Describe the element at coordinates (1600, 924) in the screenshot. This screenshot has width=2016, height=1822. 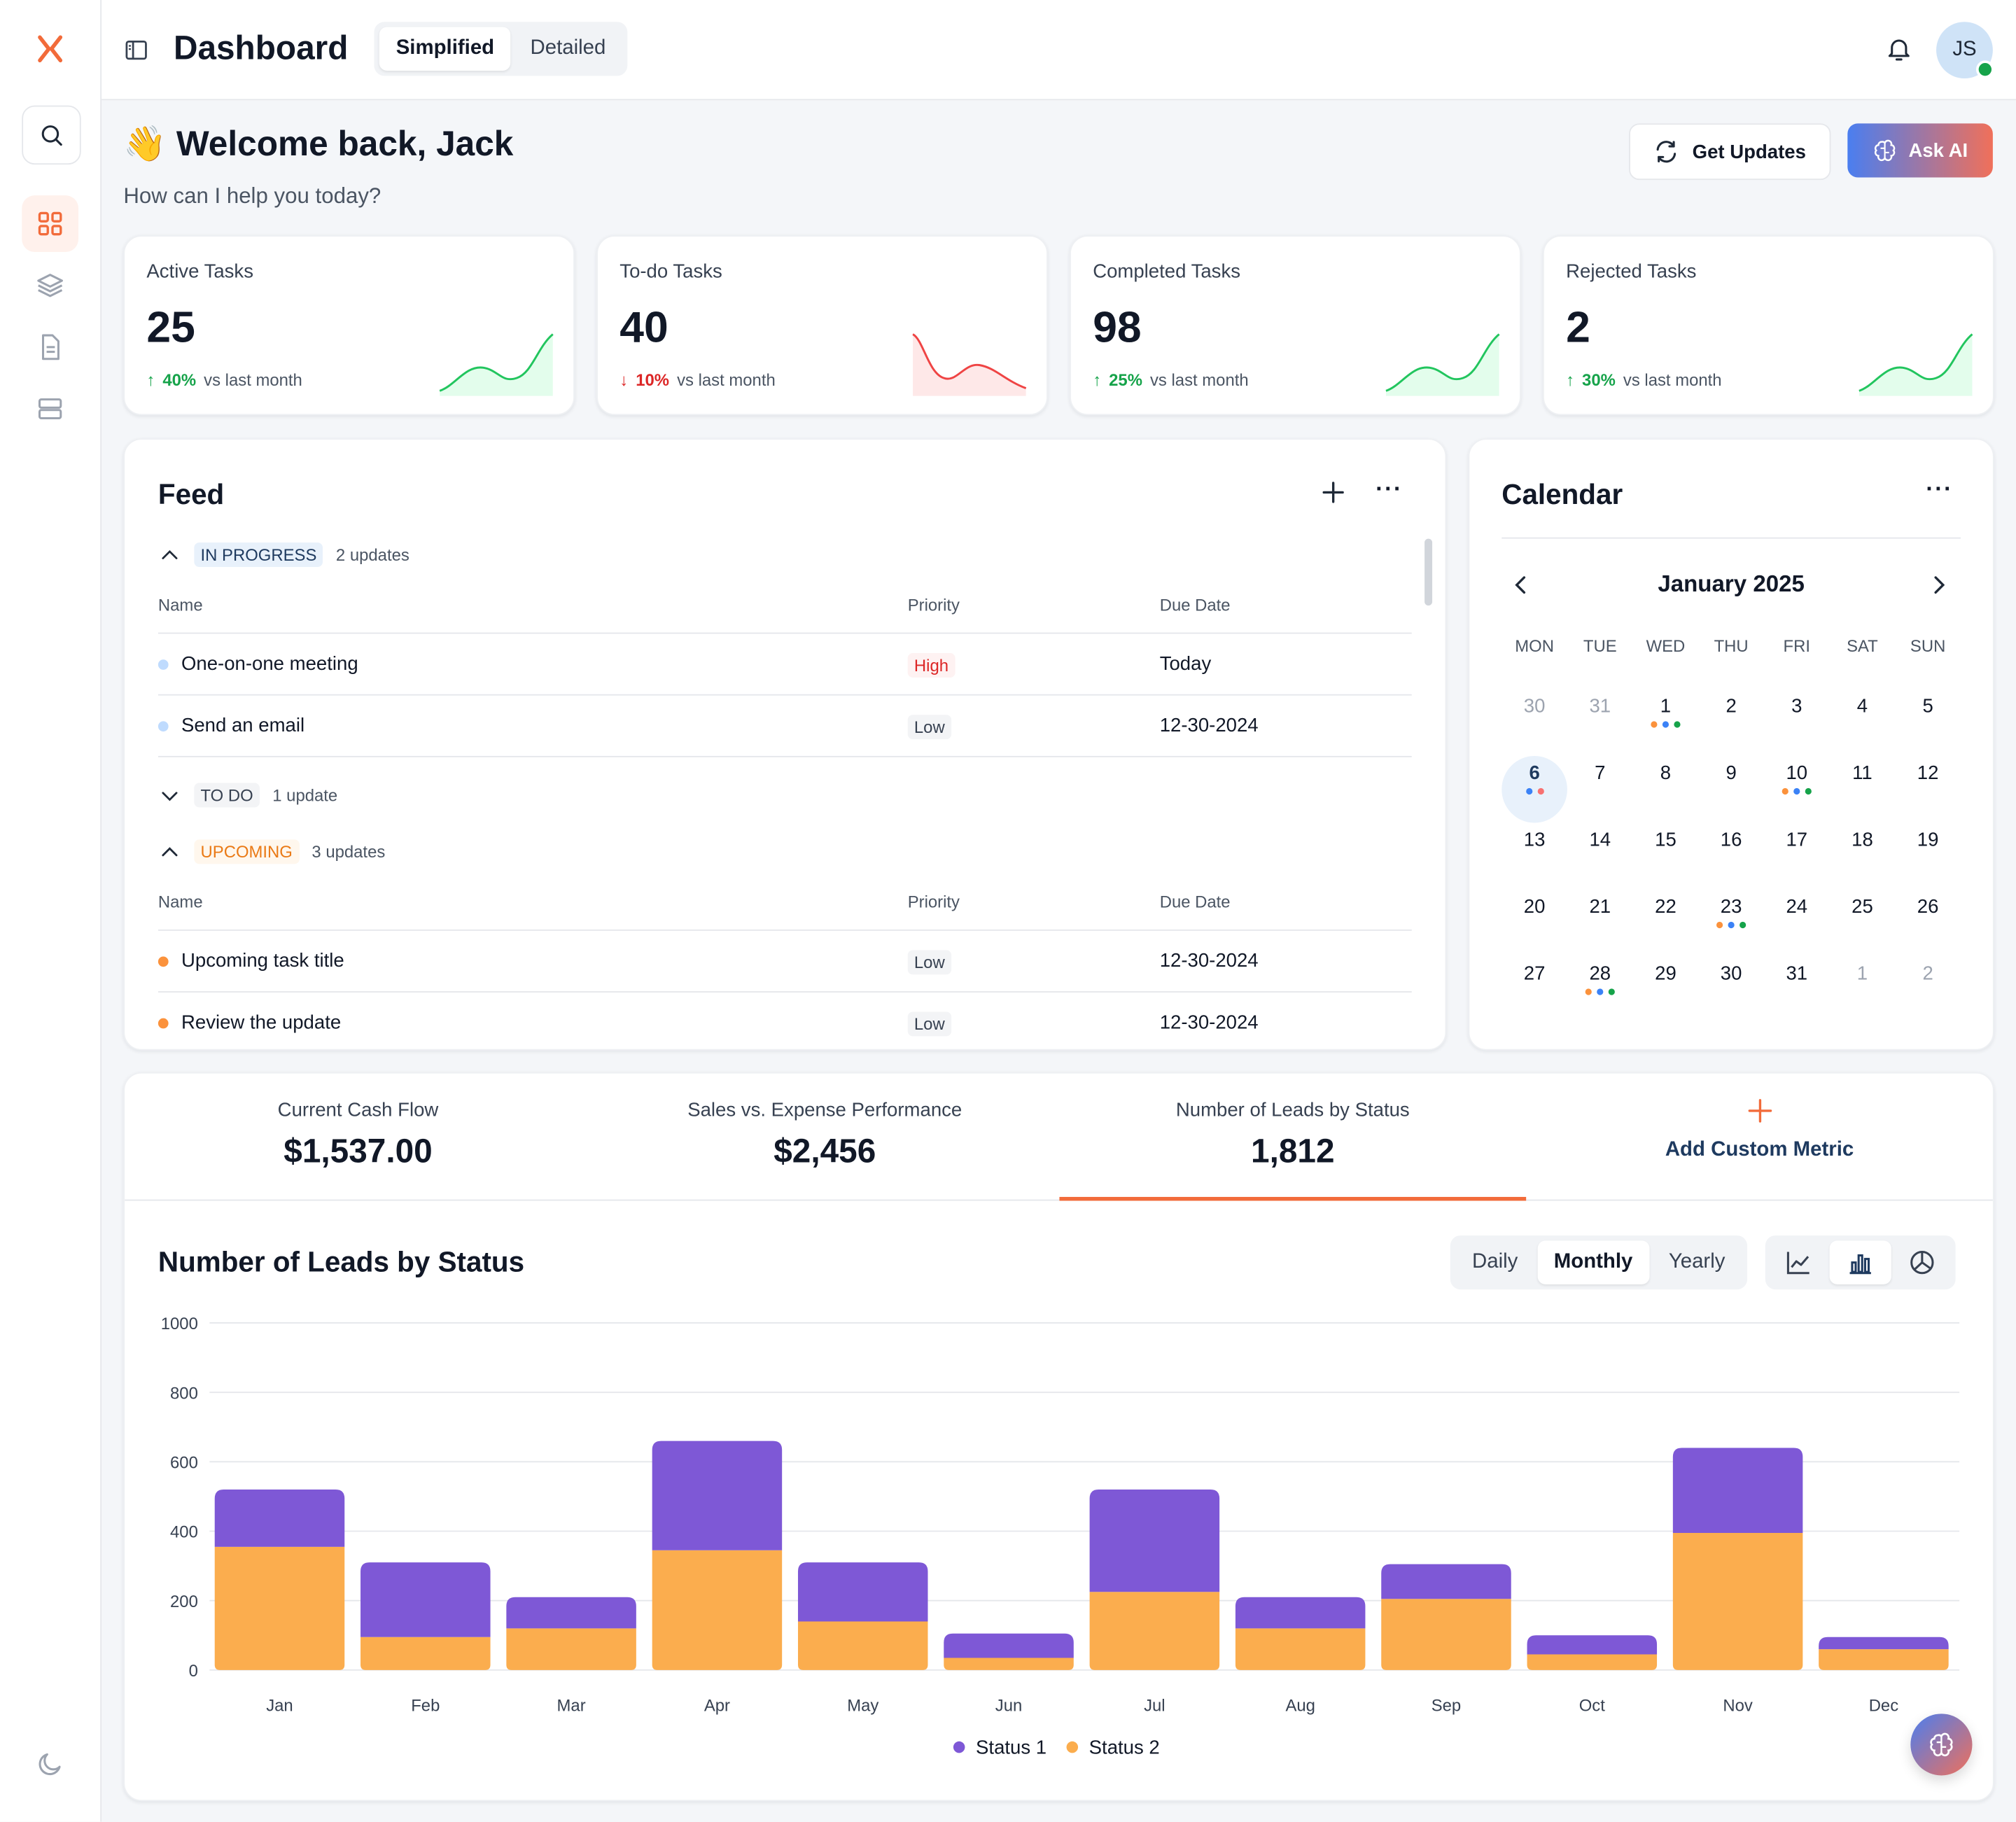
I see `calendar-day: 21` at that location.